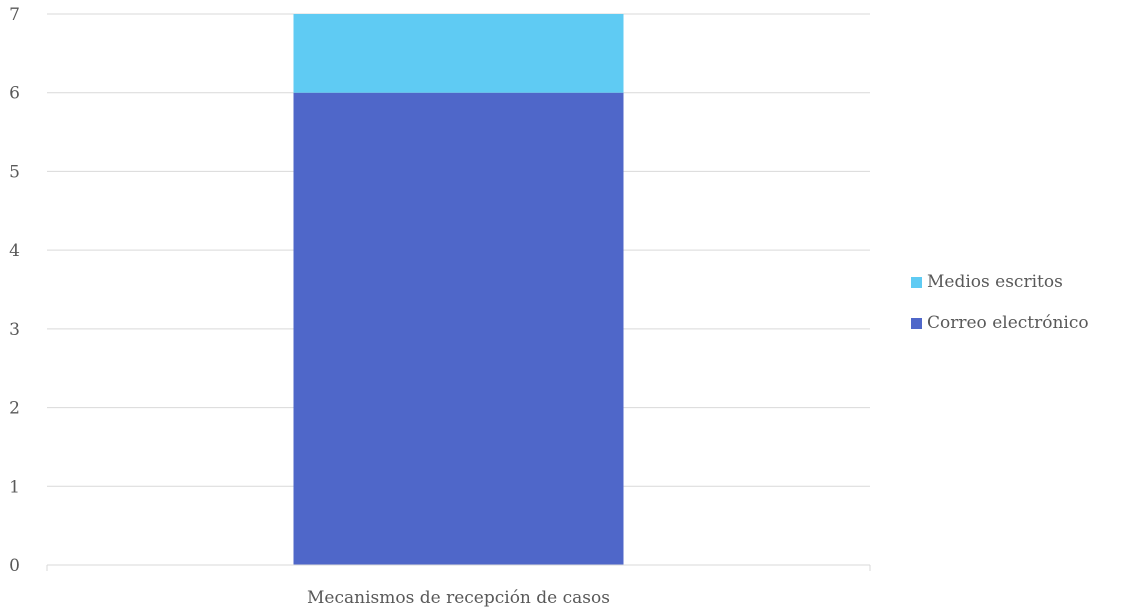 The image size is (1135, 613). What do you see at coordinates (916, 282) in the screenshot?
I see `legend-swatch-medios-escritos` at bounding box center [916, 282].